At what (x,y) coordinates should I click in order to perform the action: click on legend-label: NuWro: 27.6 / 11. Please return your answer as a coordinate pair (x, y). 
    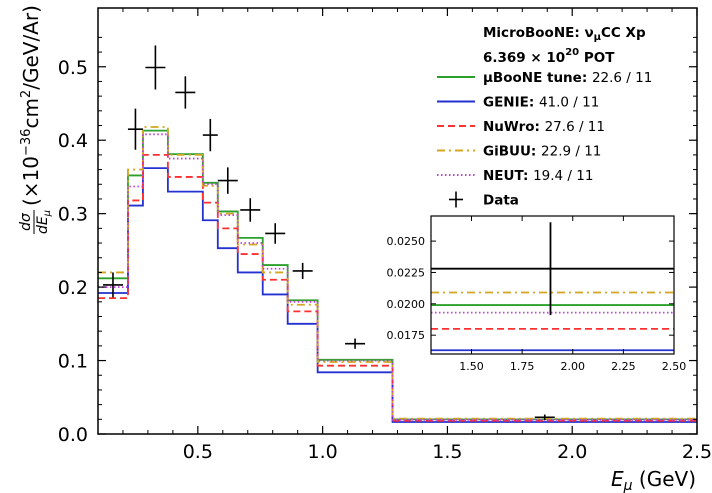
    Looking at the image, I should click on (544, 127).